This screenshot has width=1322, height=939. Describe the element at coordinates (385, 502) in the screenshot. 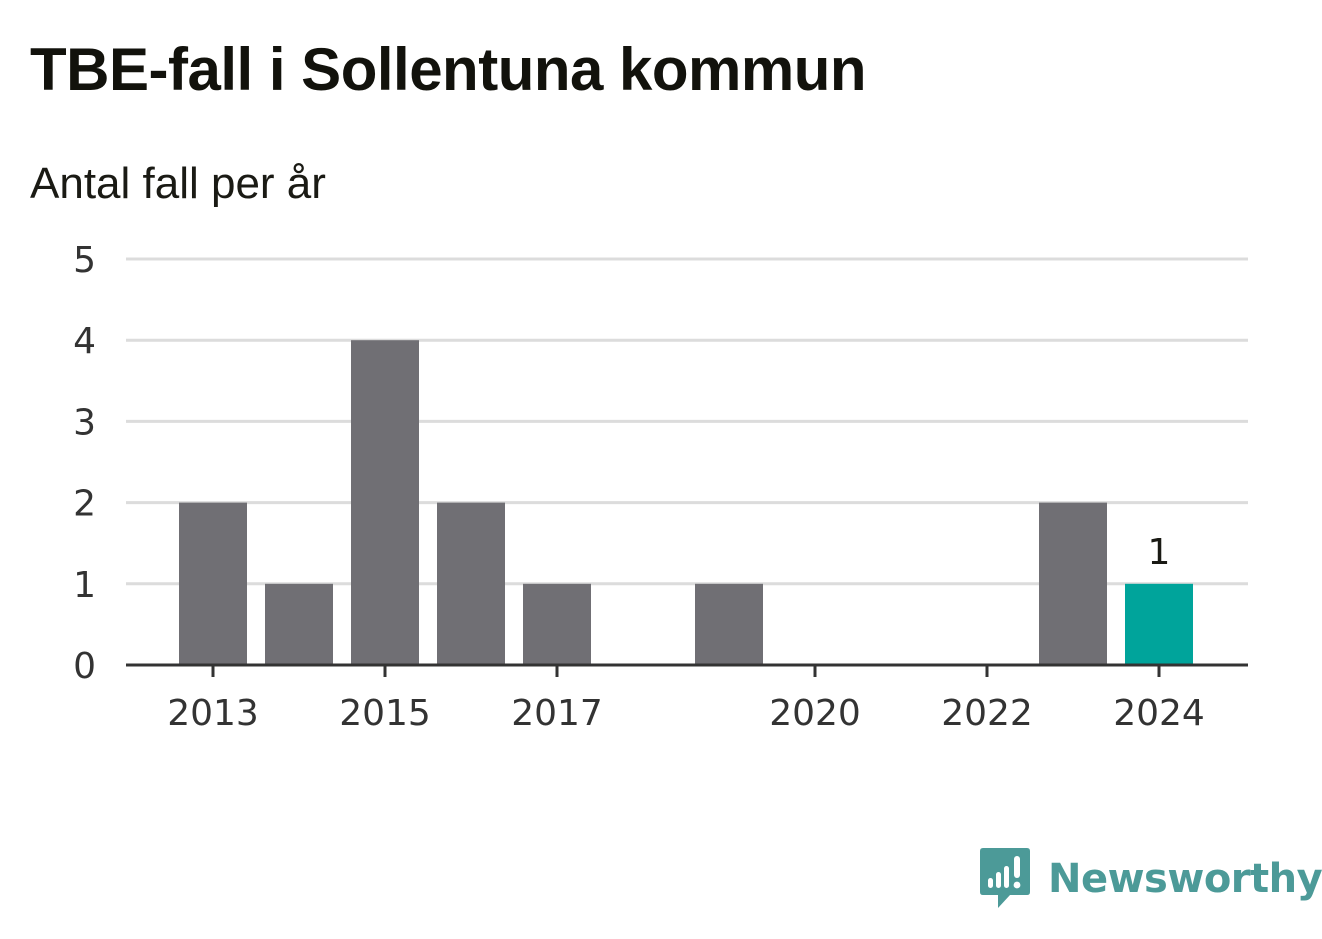

I see `bar-2015` at that location.